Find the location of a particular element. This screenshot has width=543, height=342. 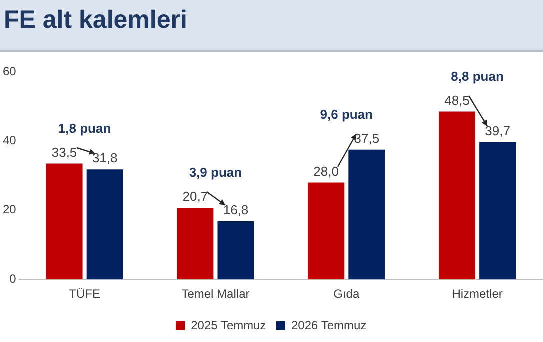

data-label: 20,7 is located at coordinates (195, 196).